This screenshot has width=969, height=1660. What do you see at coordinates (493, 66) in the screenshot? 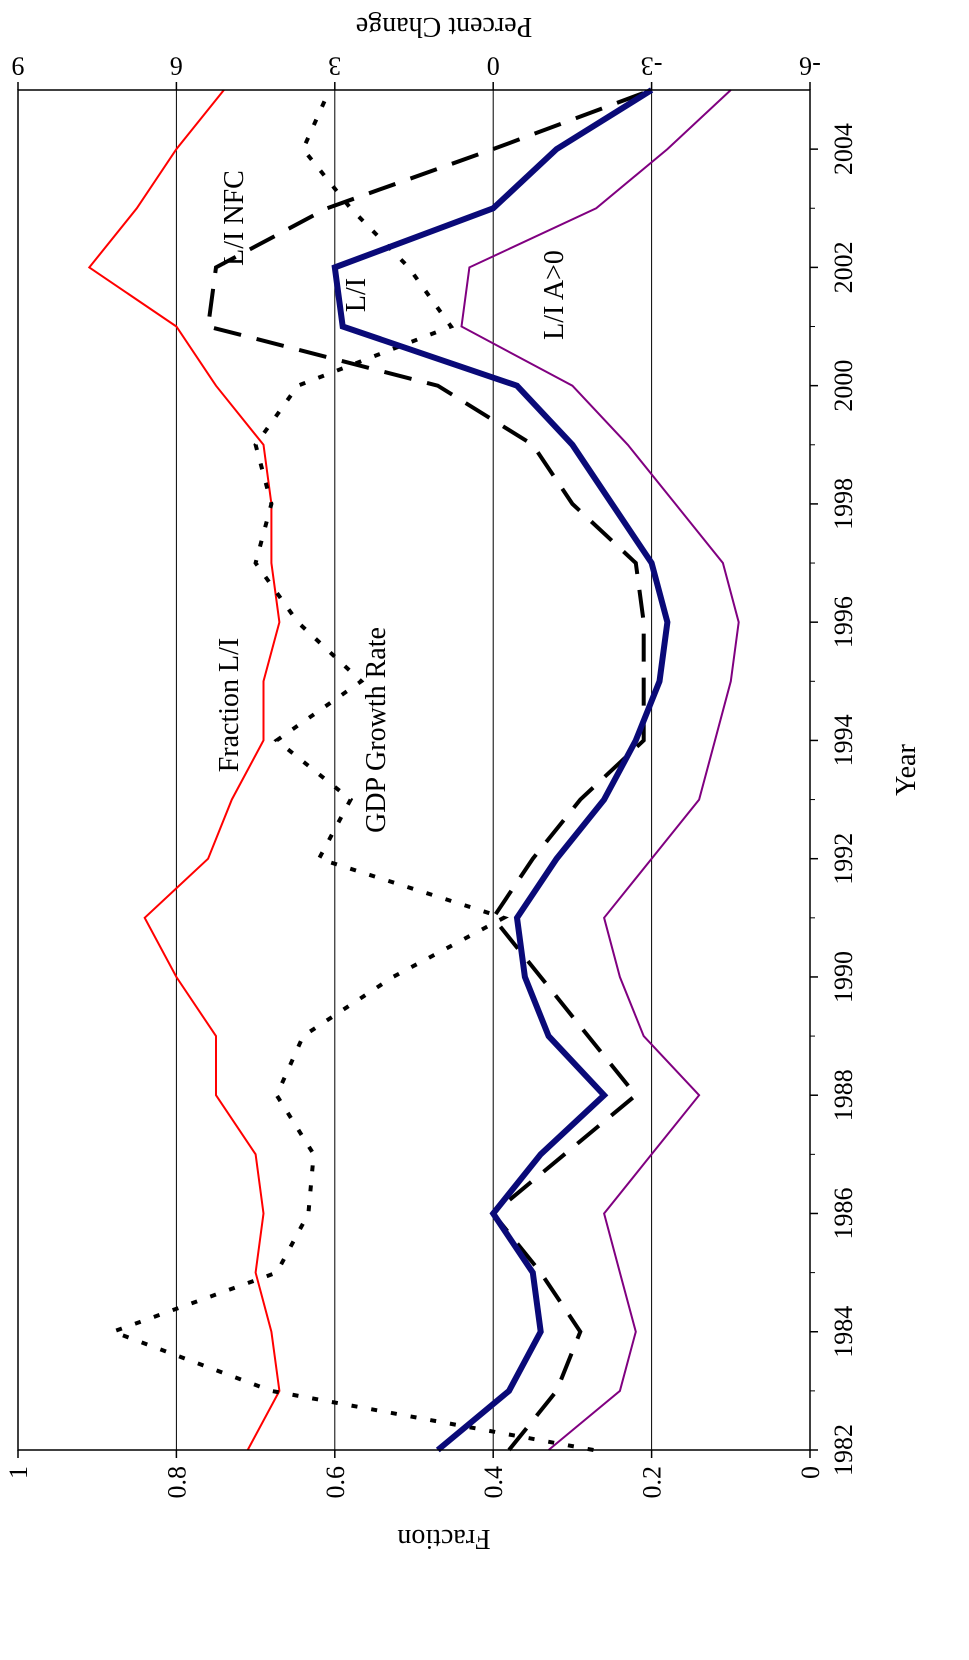
I see `y-right-tick-label: 0` at bounding box center [493, 66].